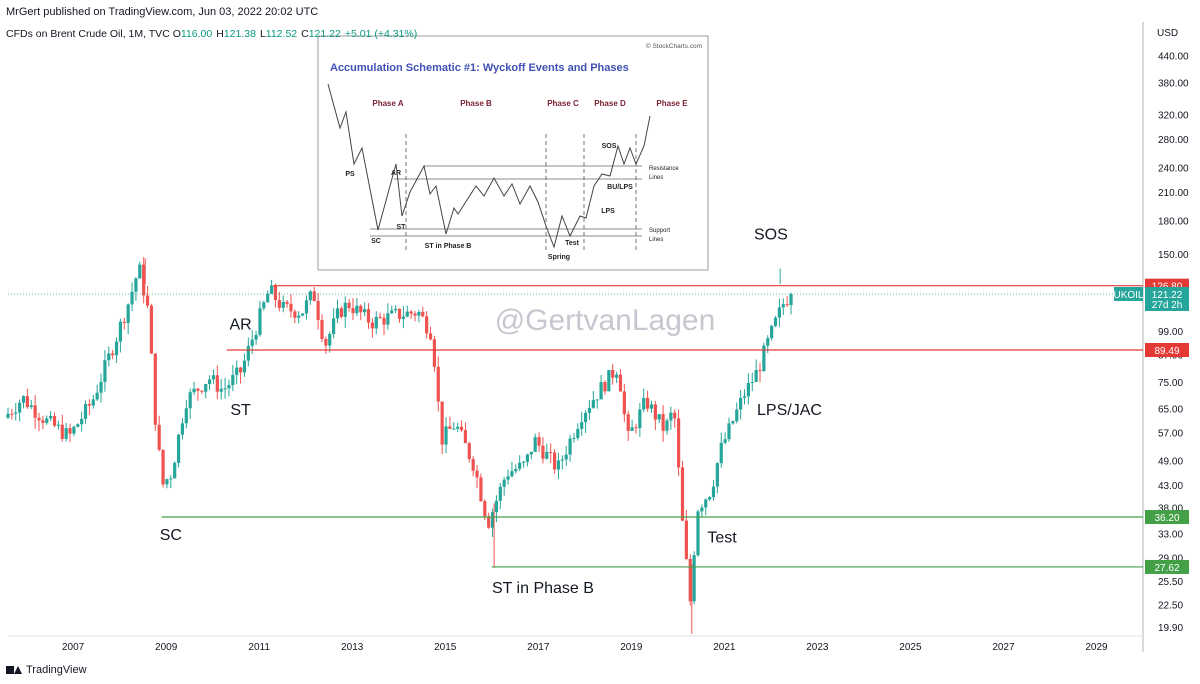 The width and height of the screenshot is (1200, 684). I want to click on price-tick-label: 99.00, so click(1170, 332).